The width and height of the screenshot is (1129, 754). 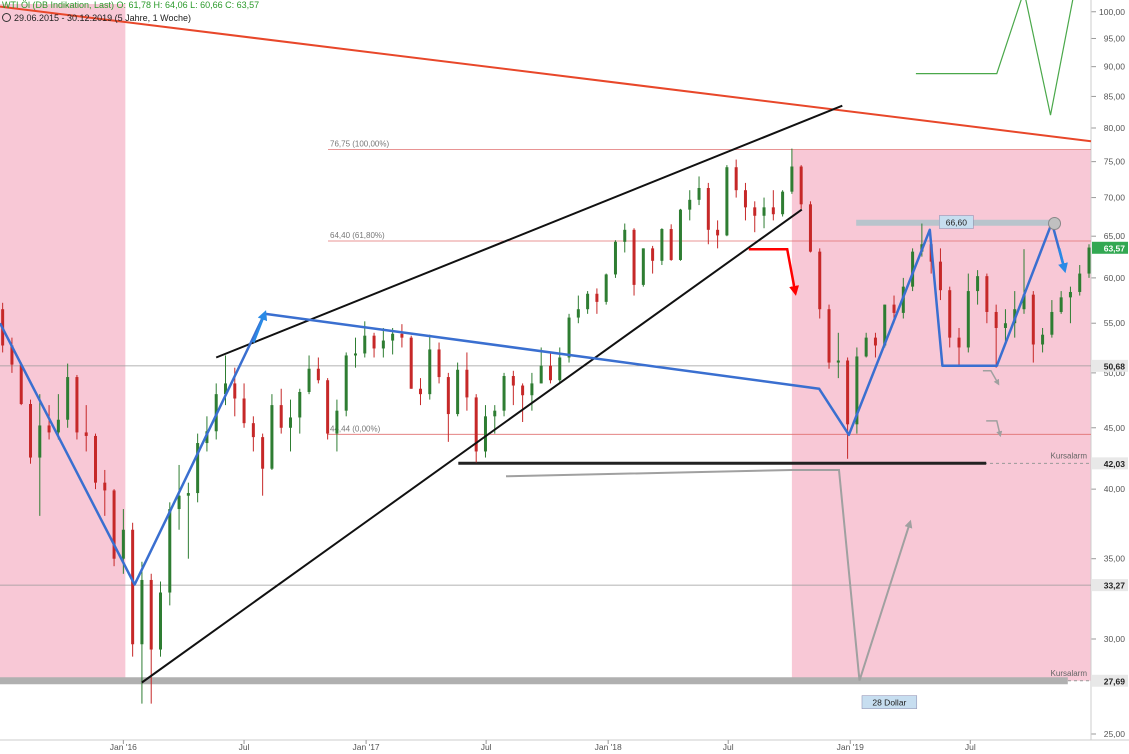 I want to click on y-tick-label: 65,00, so click(x=1115, y=236).